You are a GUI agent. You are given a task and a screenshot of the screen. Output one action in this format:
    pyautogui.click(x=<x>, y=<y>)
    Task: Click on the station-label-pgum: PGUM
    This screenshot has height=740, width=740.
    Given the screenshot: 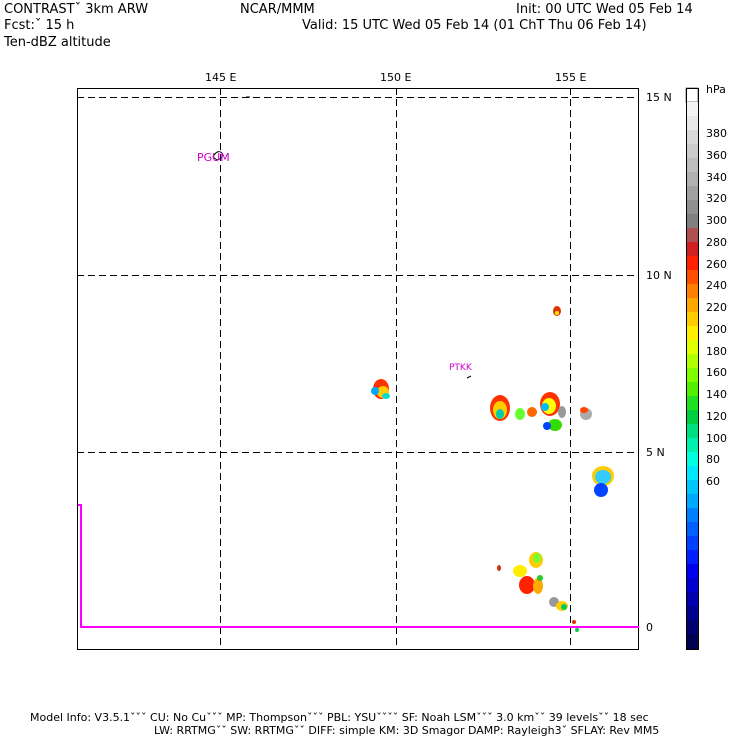 What is the action you would take?
    pyautogui.click(x=213, y=157)
    